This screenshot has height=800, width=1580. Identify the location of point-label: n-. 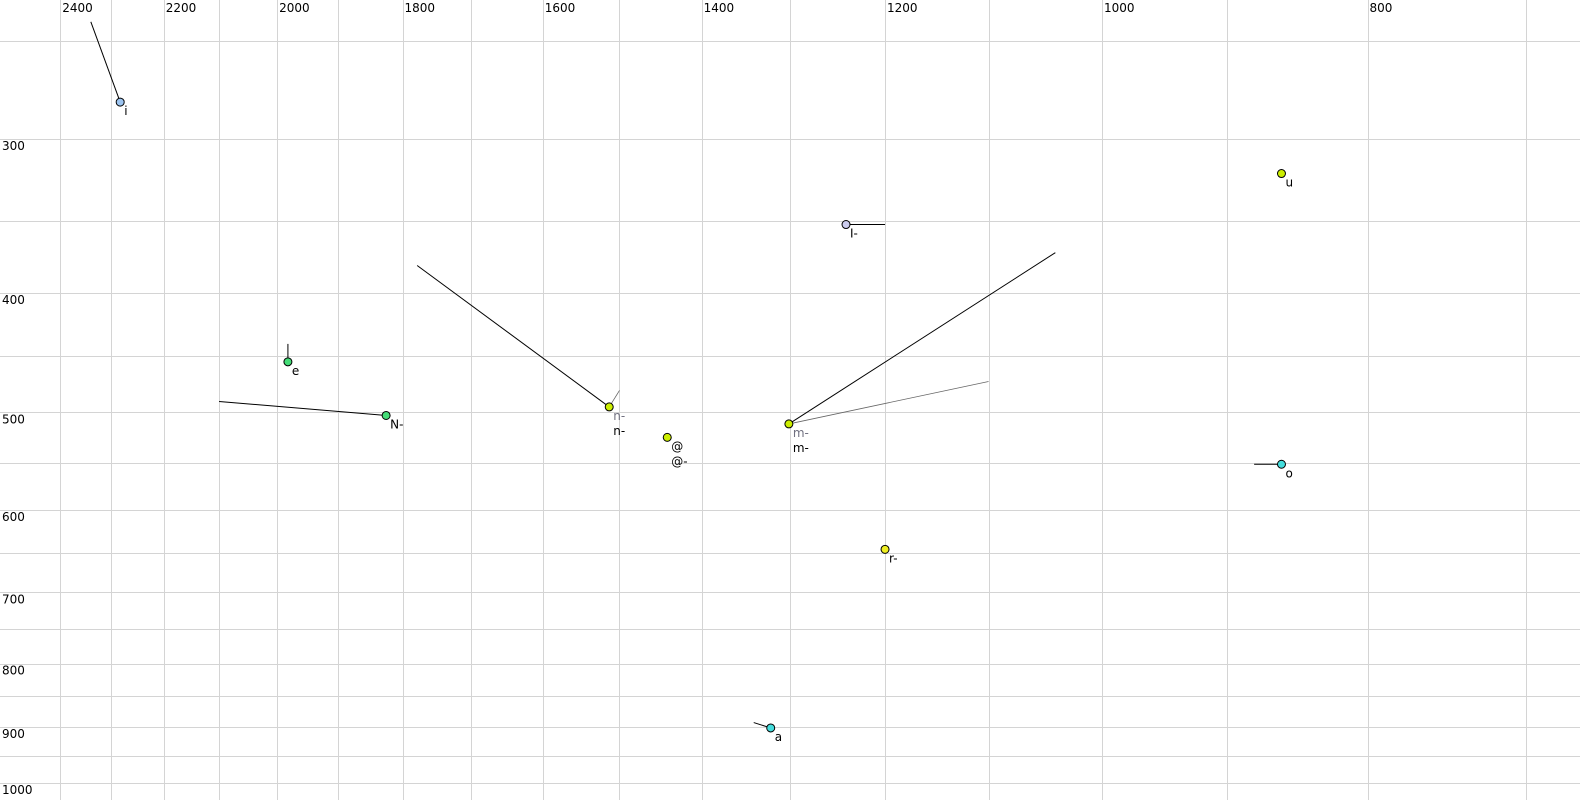
(619, 431).